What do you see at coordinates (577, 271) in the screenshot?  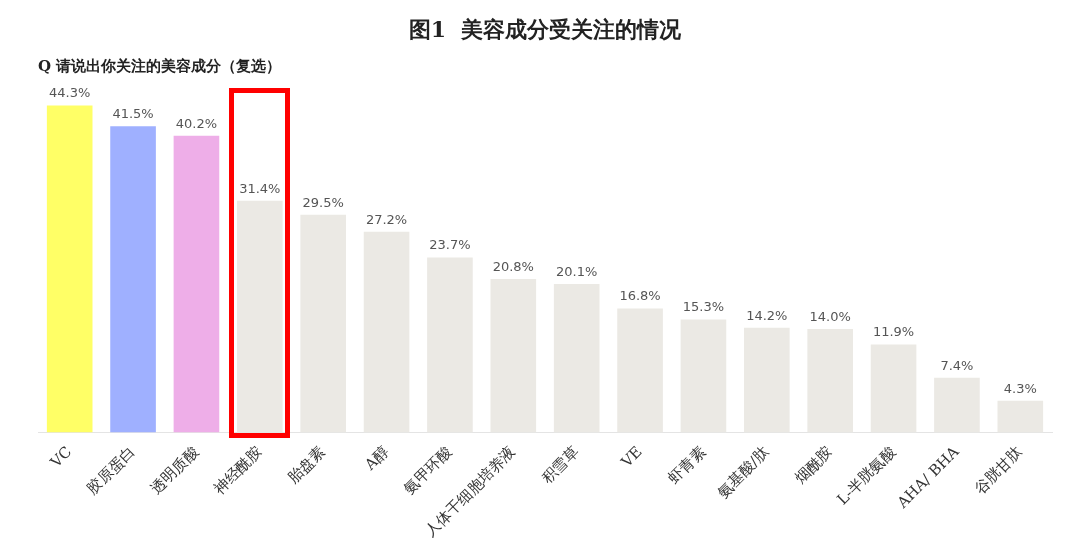 I see `data-label: 20.1%` at bounding box center [577, 271].